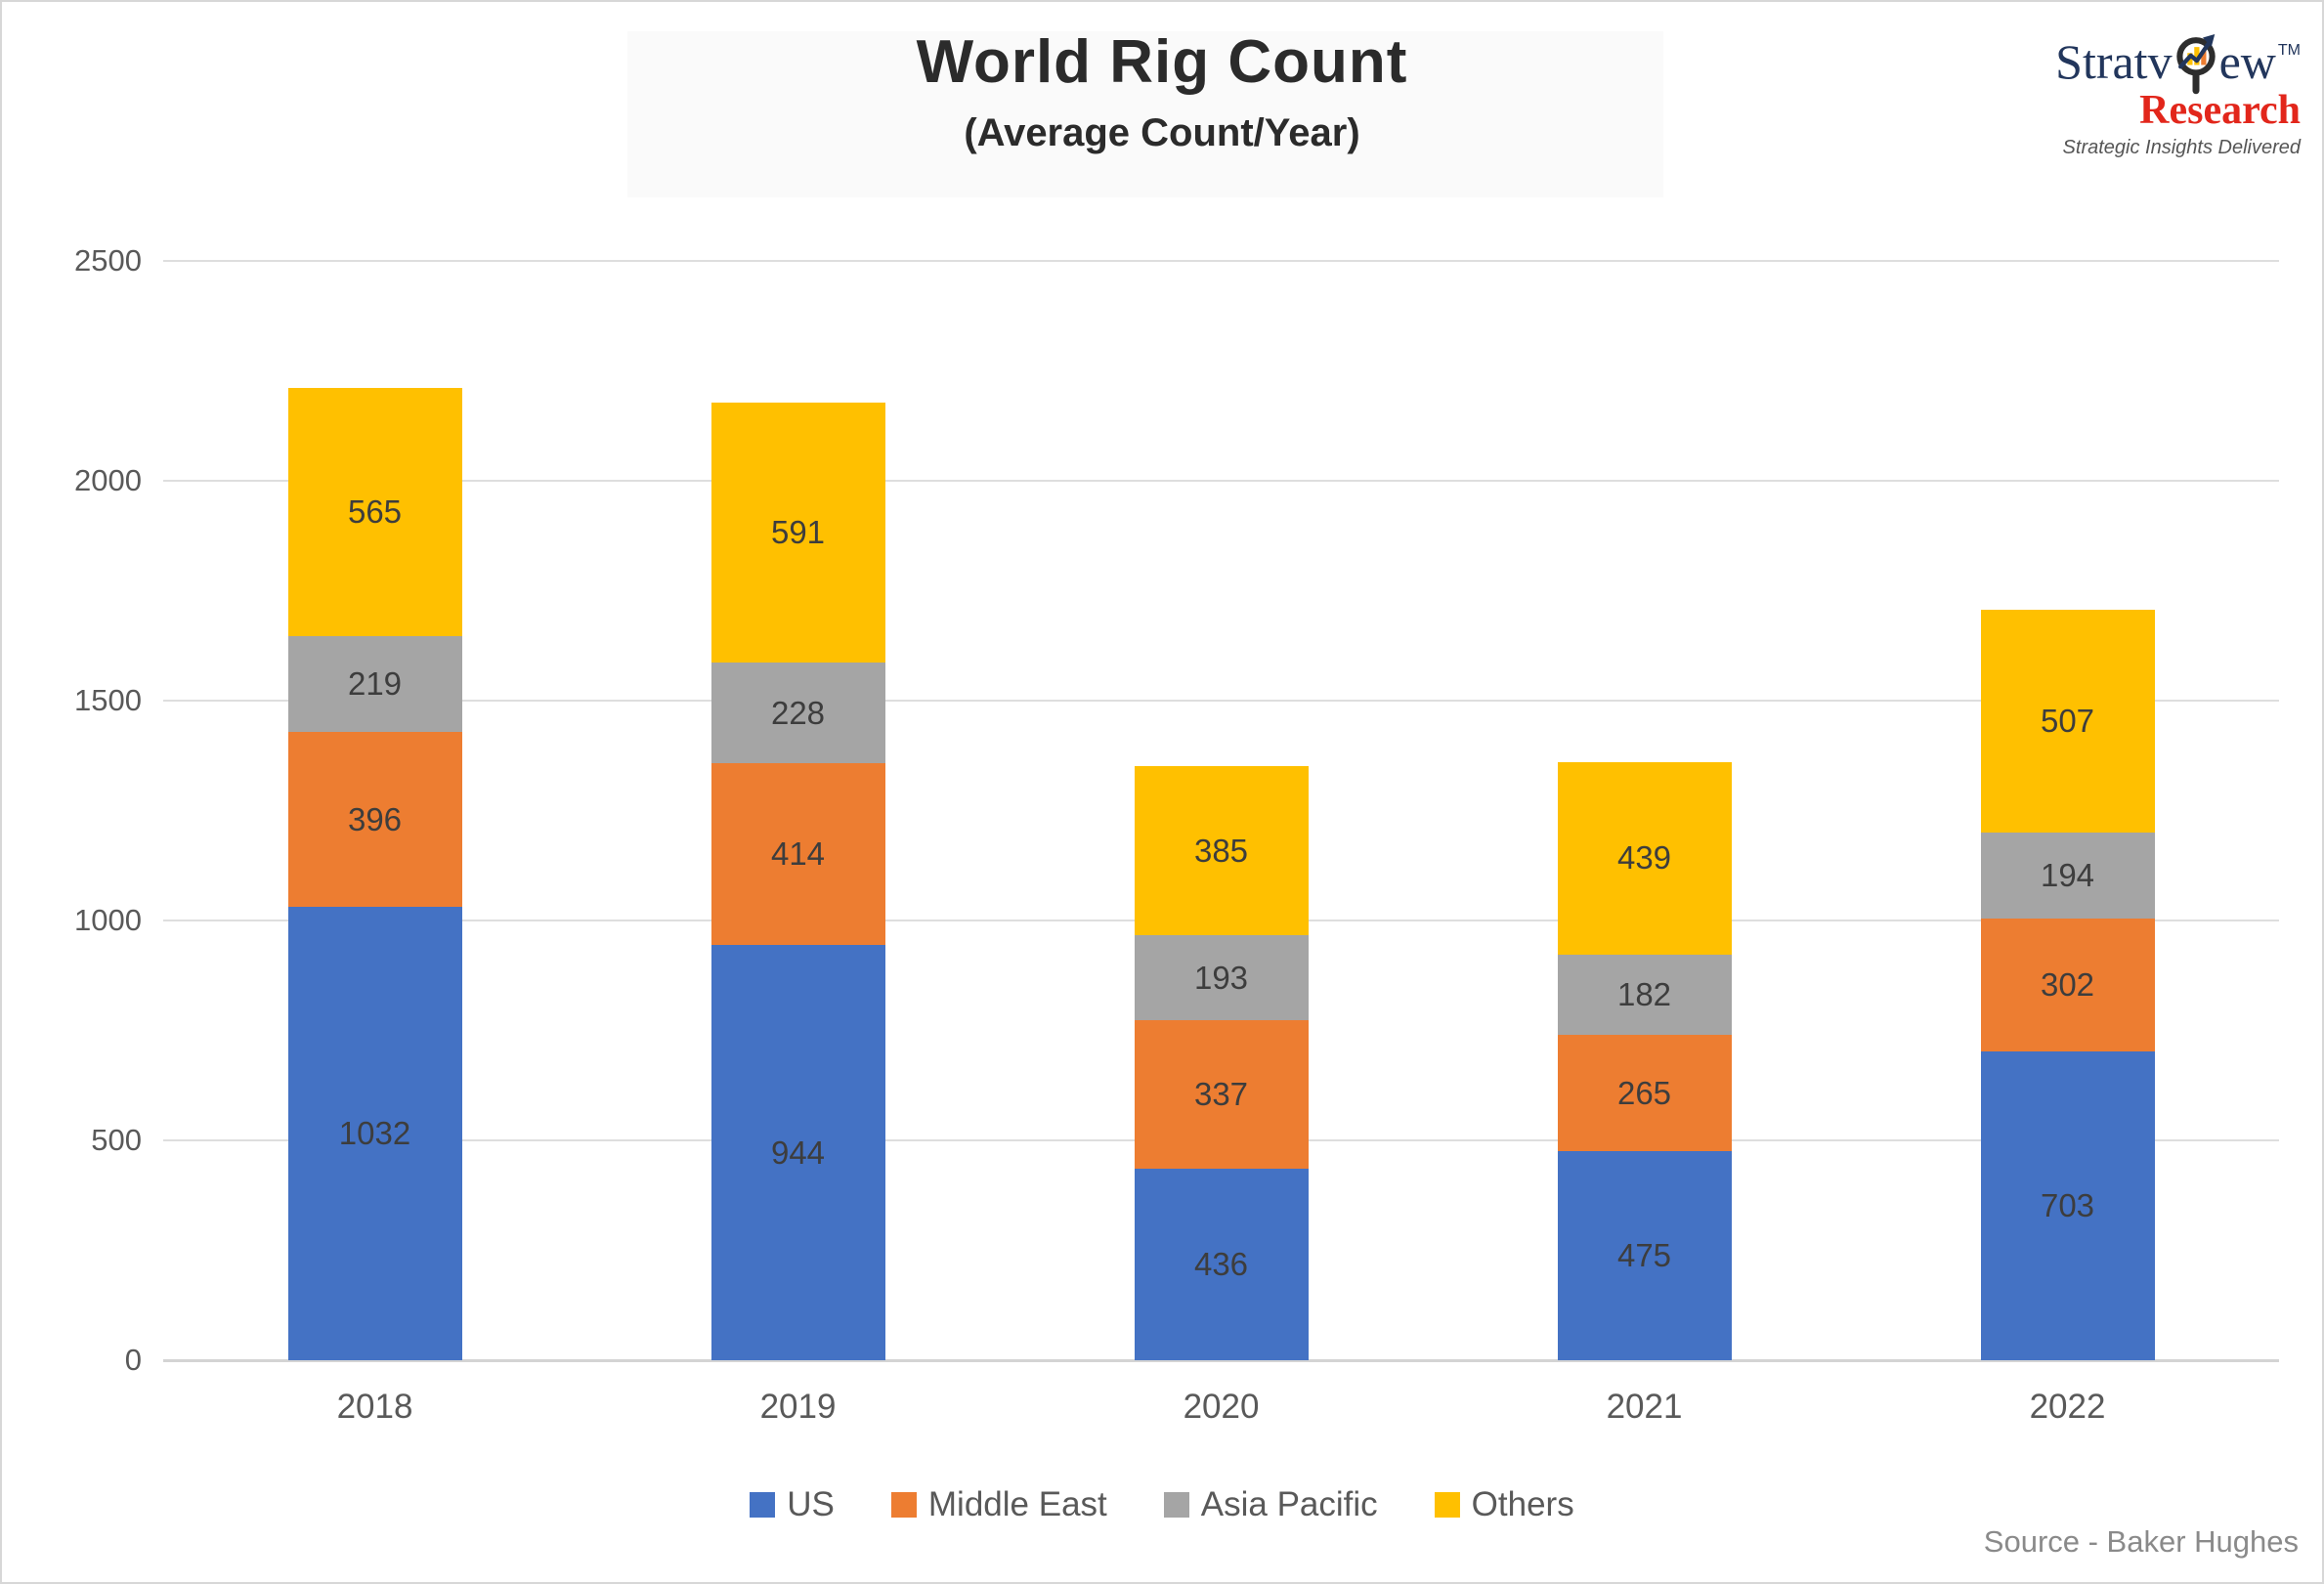  I want to click on bar-segment-middle-east-2022, so click(2067, 985).